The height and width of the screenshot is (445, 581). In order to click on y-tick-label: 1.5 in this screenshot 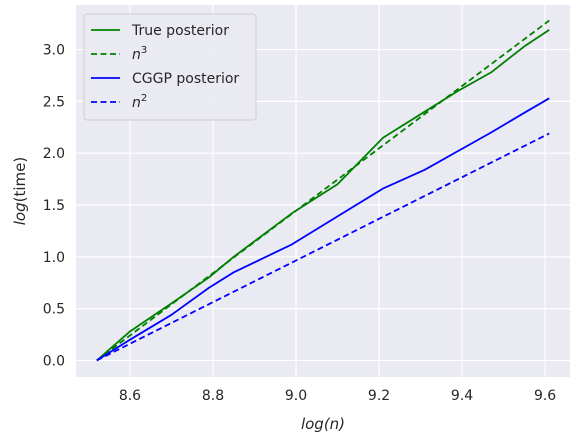, I will do `click(54, 206)`.